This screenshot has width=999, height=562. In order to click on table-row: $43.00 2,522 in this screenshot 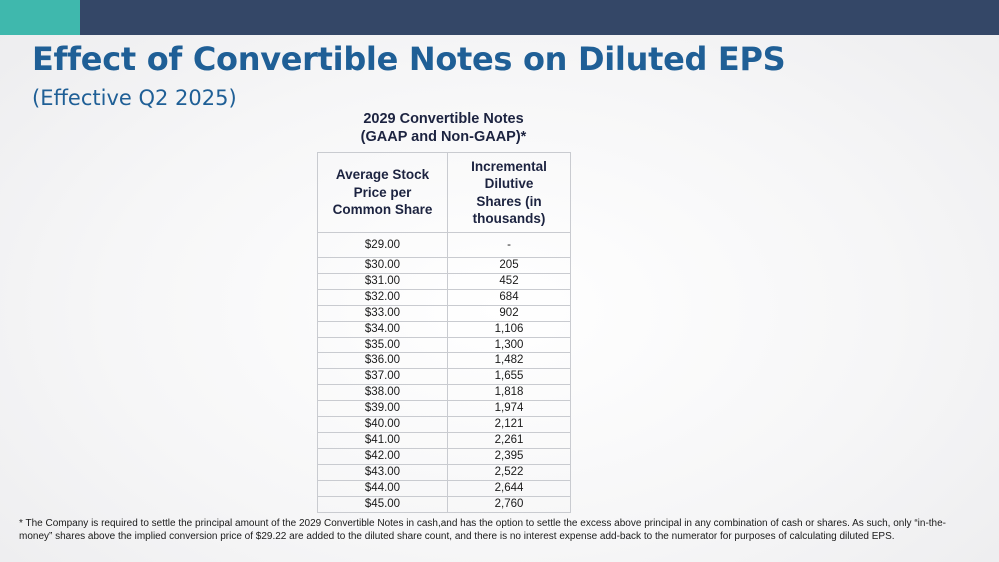, I will do `click(444, 472)`.